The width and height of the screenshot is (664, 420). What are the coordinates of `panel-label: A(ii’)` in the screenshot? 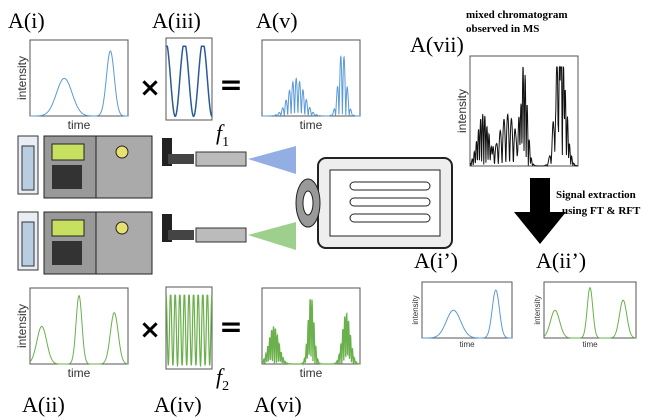 It's located at (561, 260).